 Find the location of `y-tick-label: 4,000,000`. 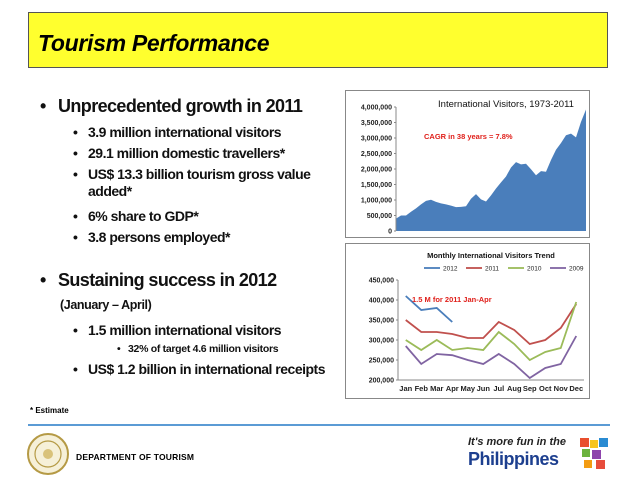

y-tick-label: 4,000,000 is located at coordinates (376, 108).